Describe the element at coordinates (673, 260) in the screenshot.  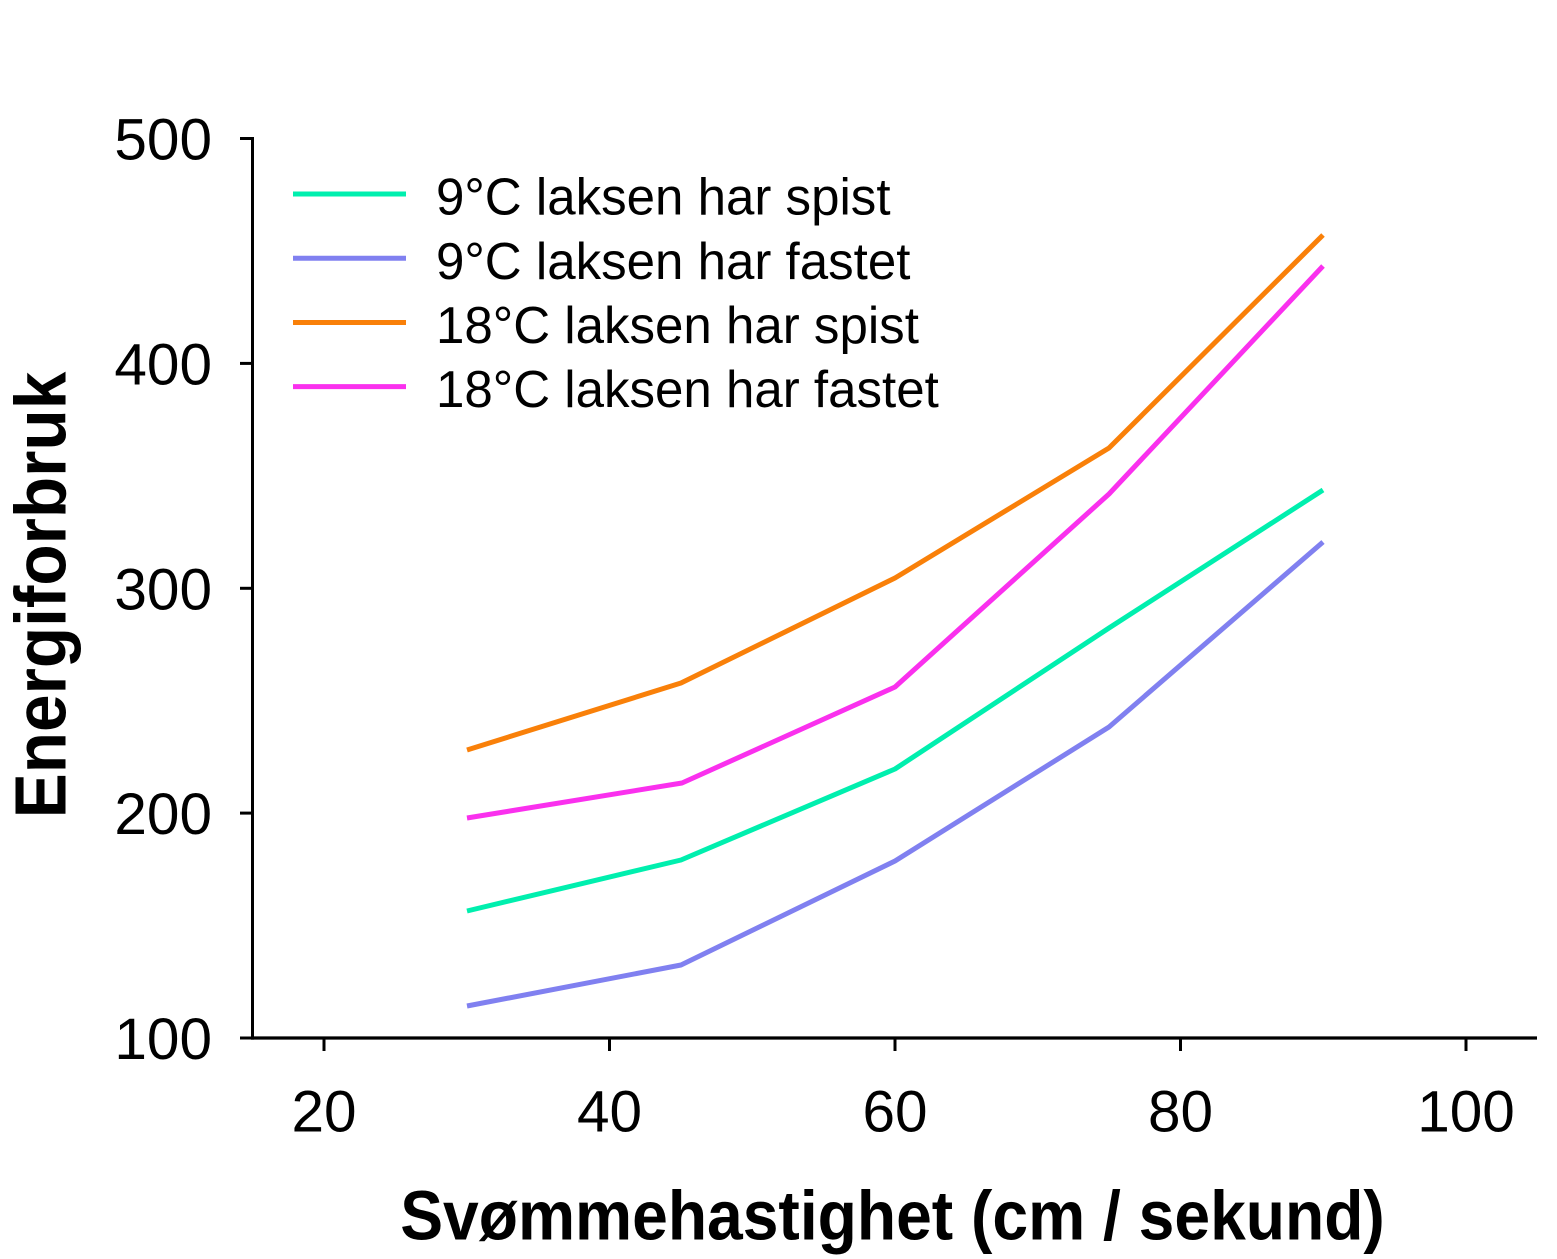
I see `svg-text: 9°C laksen har fastet` at that location.